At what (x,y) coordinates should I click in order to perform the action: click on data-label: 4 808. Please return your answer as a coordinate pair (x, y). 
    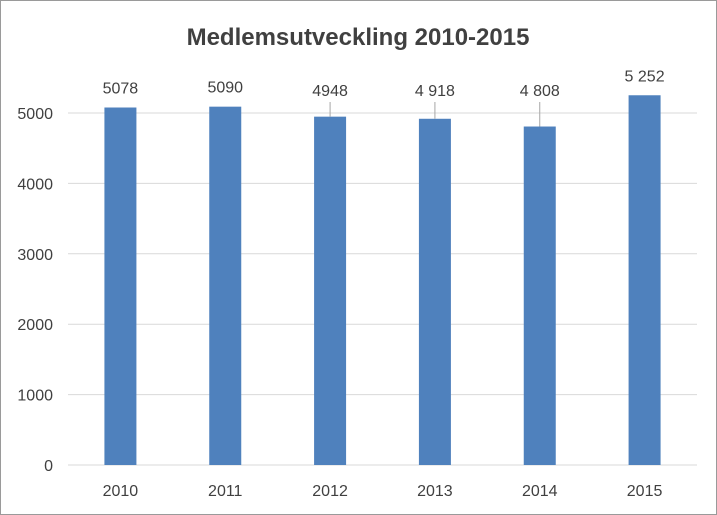
    Looking at the image, I should click on (540, 91).